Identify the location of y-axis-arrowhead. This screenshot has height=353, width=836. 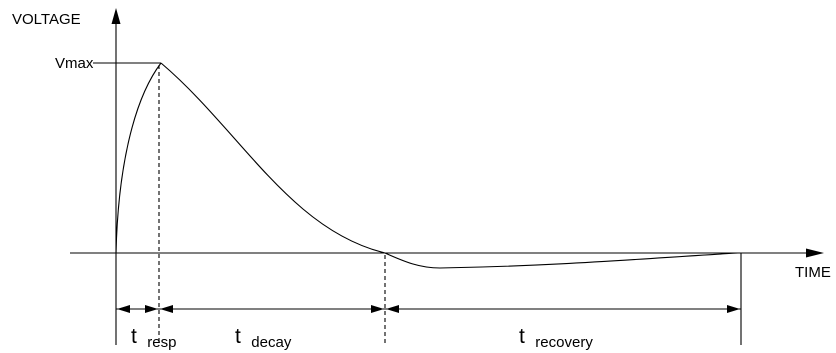
(116, 16).